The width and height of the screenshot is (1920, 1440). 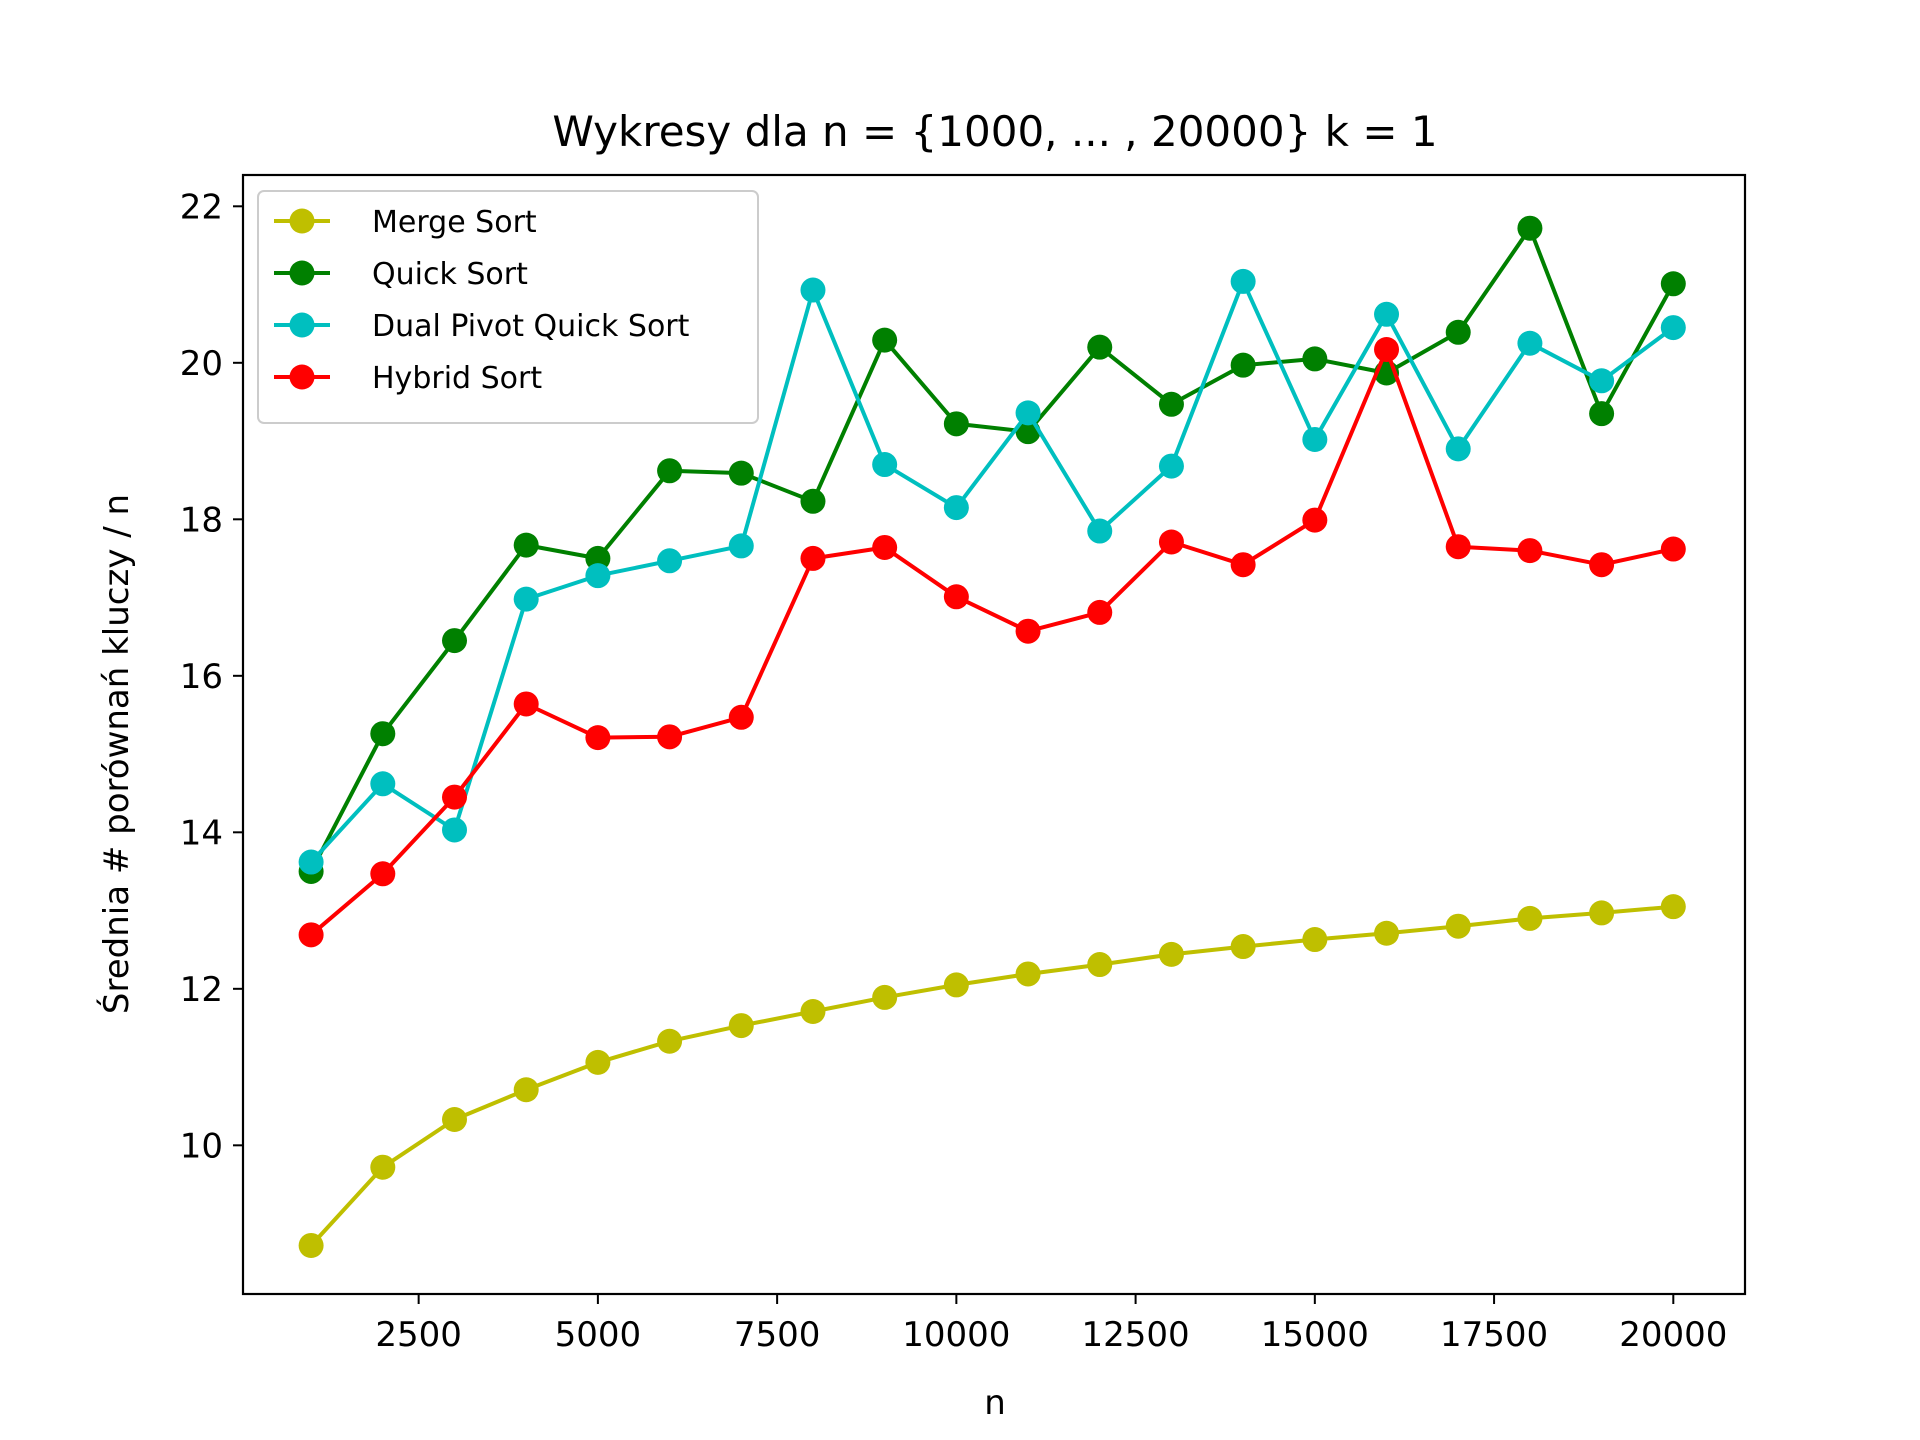 What do you see at coordinates (1315, 1335) in the screenshot?
I see `x-tick-label: 15000` at bounding box center [1315, 1335].